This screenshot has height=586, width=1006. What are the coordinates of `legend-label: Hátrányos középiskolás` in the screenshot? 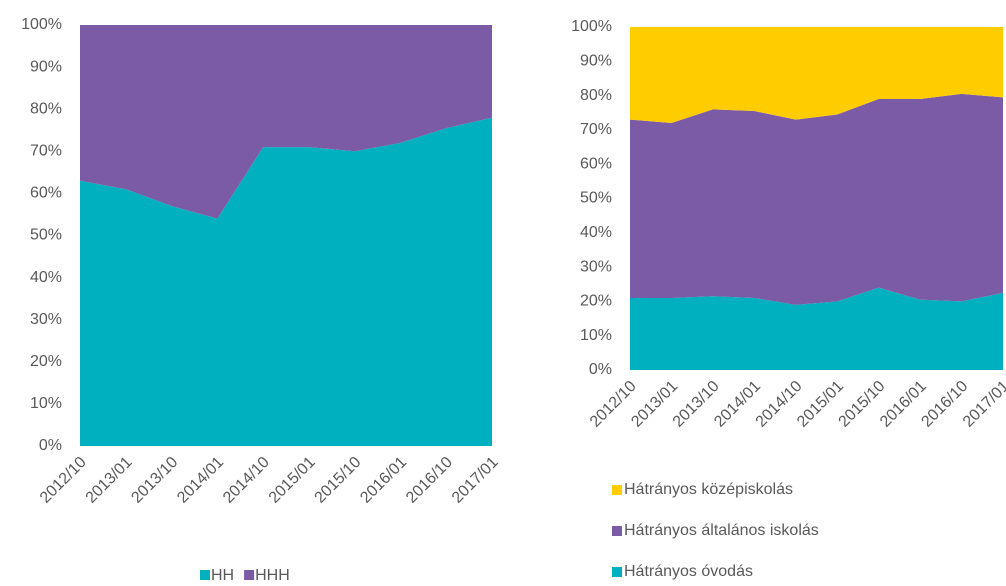 It's located at (708, 489).